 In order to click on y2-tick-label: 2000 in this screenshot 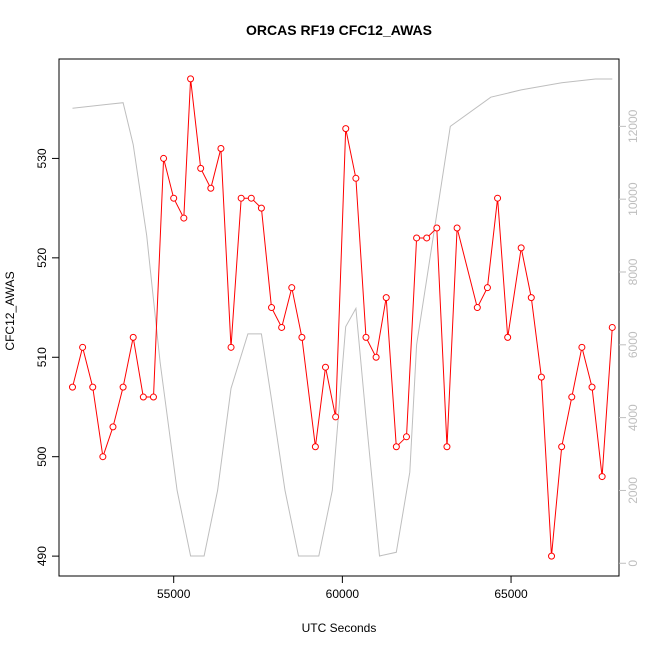, I will do `click(633, 490)`.